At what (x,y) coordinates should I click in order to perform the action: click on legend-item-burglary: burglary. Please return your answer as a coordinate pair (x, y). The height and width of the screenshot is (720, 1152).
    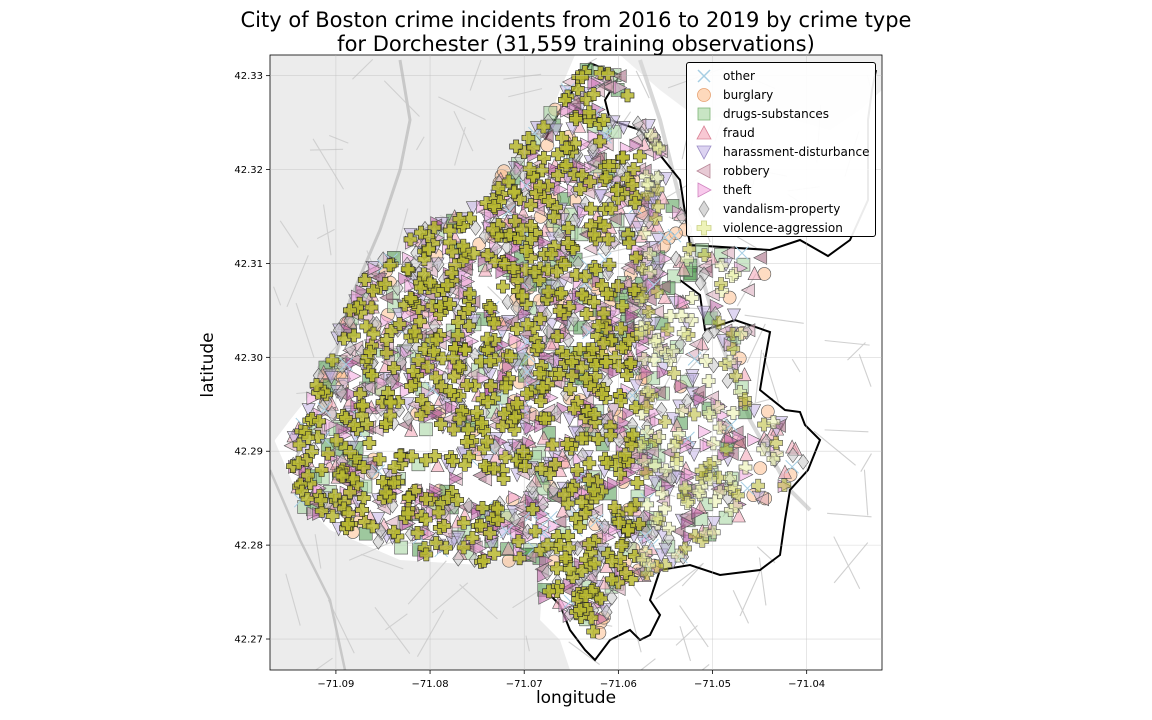
    Looking at the image, I should click on (734, 94).